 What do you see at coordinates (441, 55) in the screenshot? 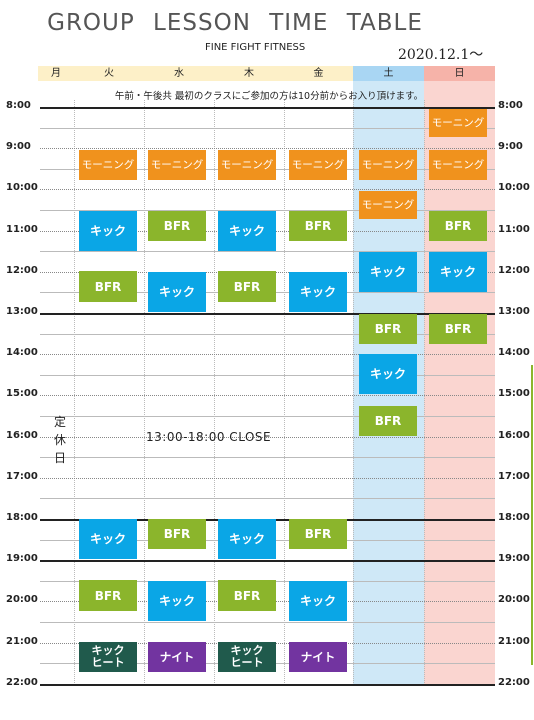
I see `effective-date: 2020.12.1〜` at bounding box center [441, 55].